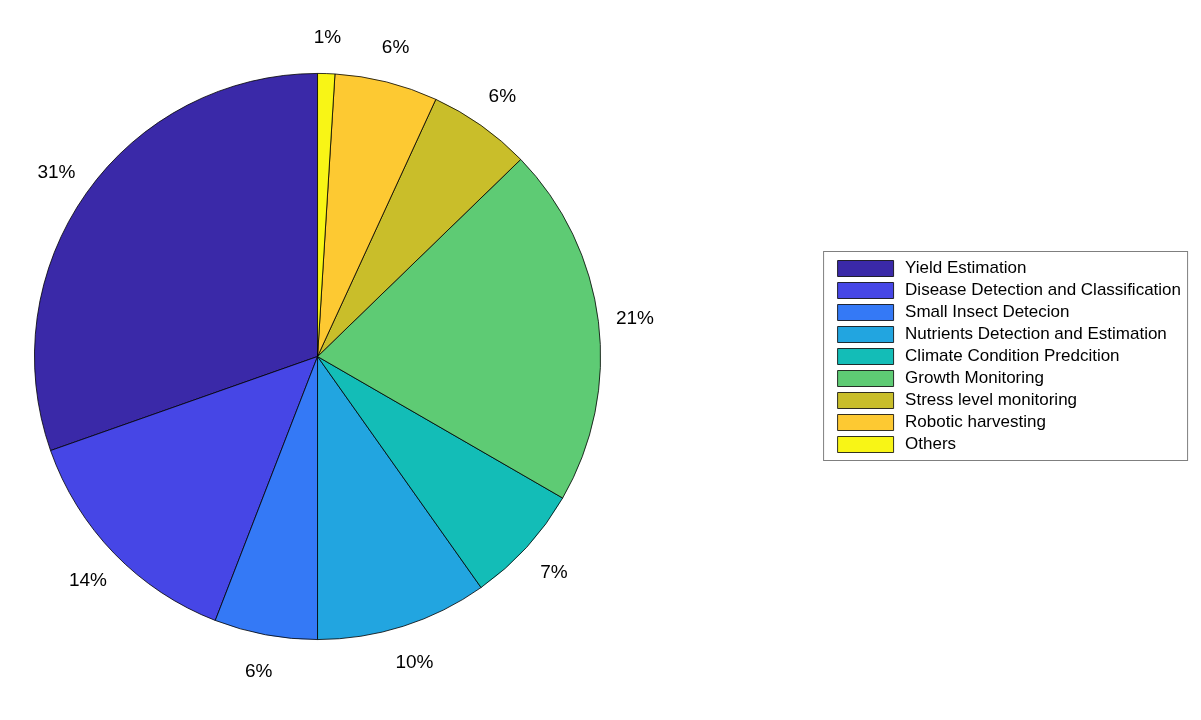 This screenshot has width=1201, height=720. I want to click on data-label: 21%, so click(635, 317).